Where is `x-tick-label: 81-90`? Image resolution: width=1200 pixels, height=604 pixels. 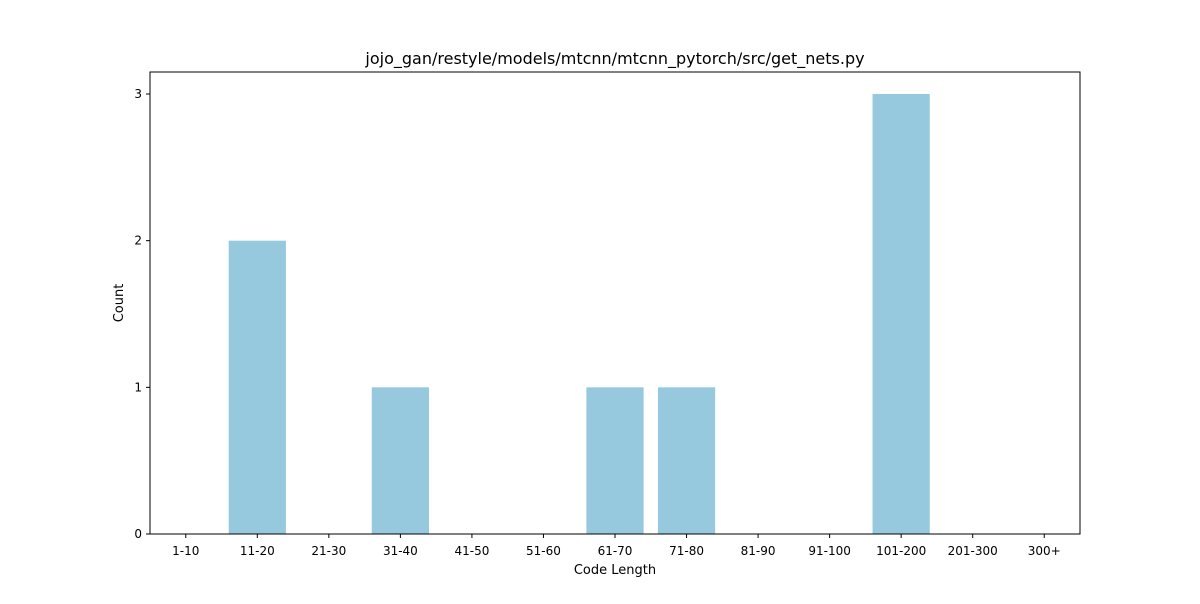
x-tick-label: 81-90 is located at coordinates (758, 551).